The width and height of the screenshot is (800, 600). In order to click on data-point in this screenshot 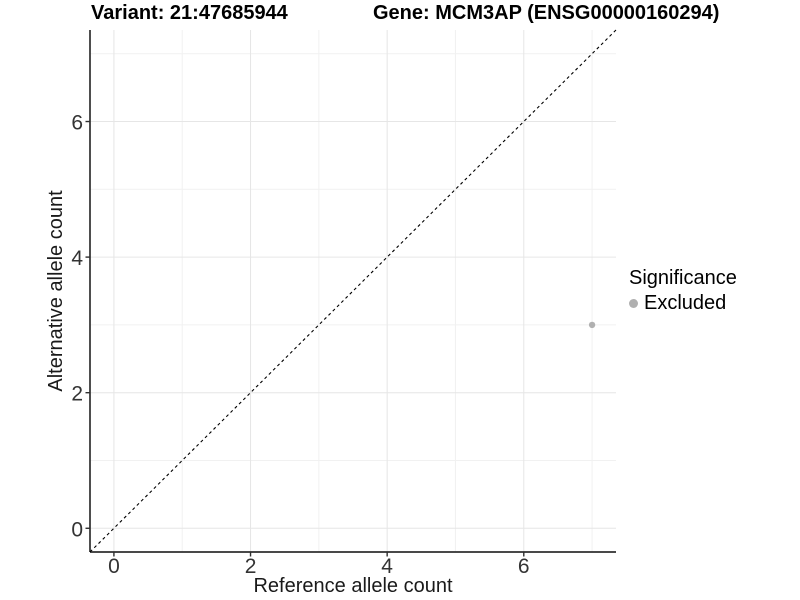, I will do `click(592, 325)`.